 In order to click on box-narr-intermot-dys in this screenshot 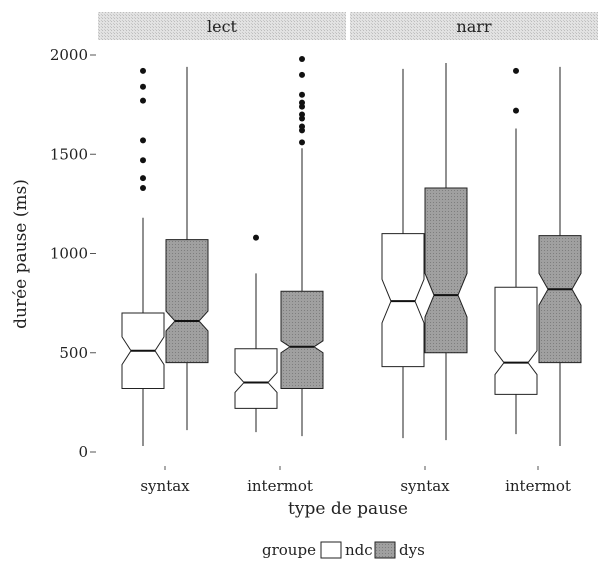, I will do `click(560, 256)`.